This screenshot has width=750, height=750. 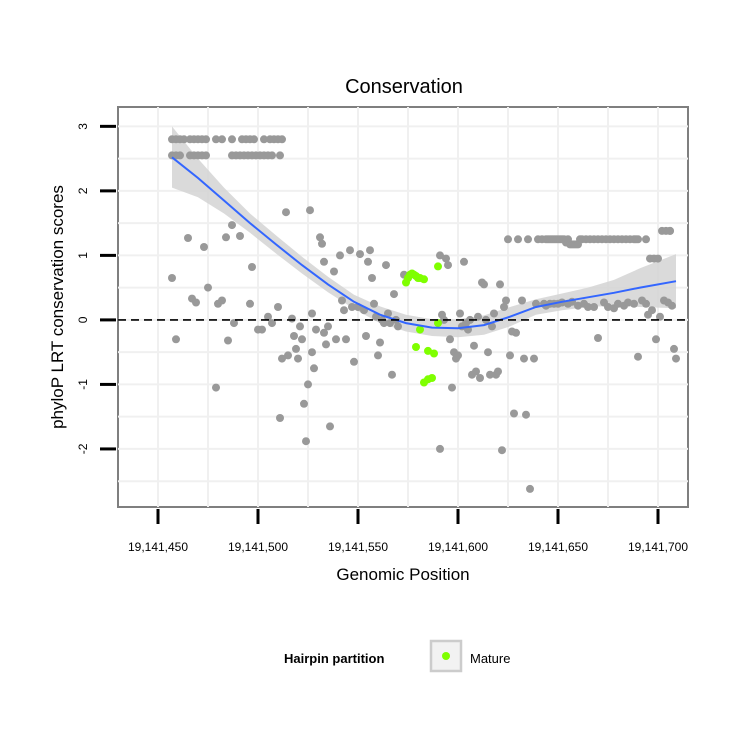 What do you see at coordinates (446, 656) in the screenshot?
I see `legend-key-mature` at bounding box center [446, 656].